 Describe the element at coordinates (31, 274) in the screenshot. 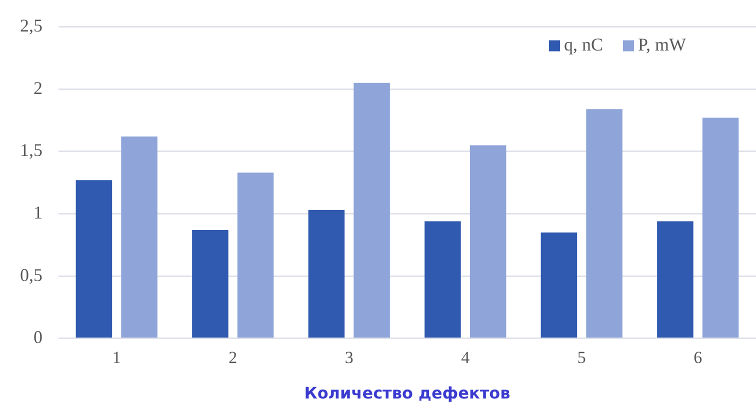

I see `y-tick-label: 0,5` at that location.